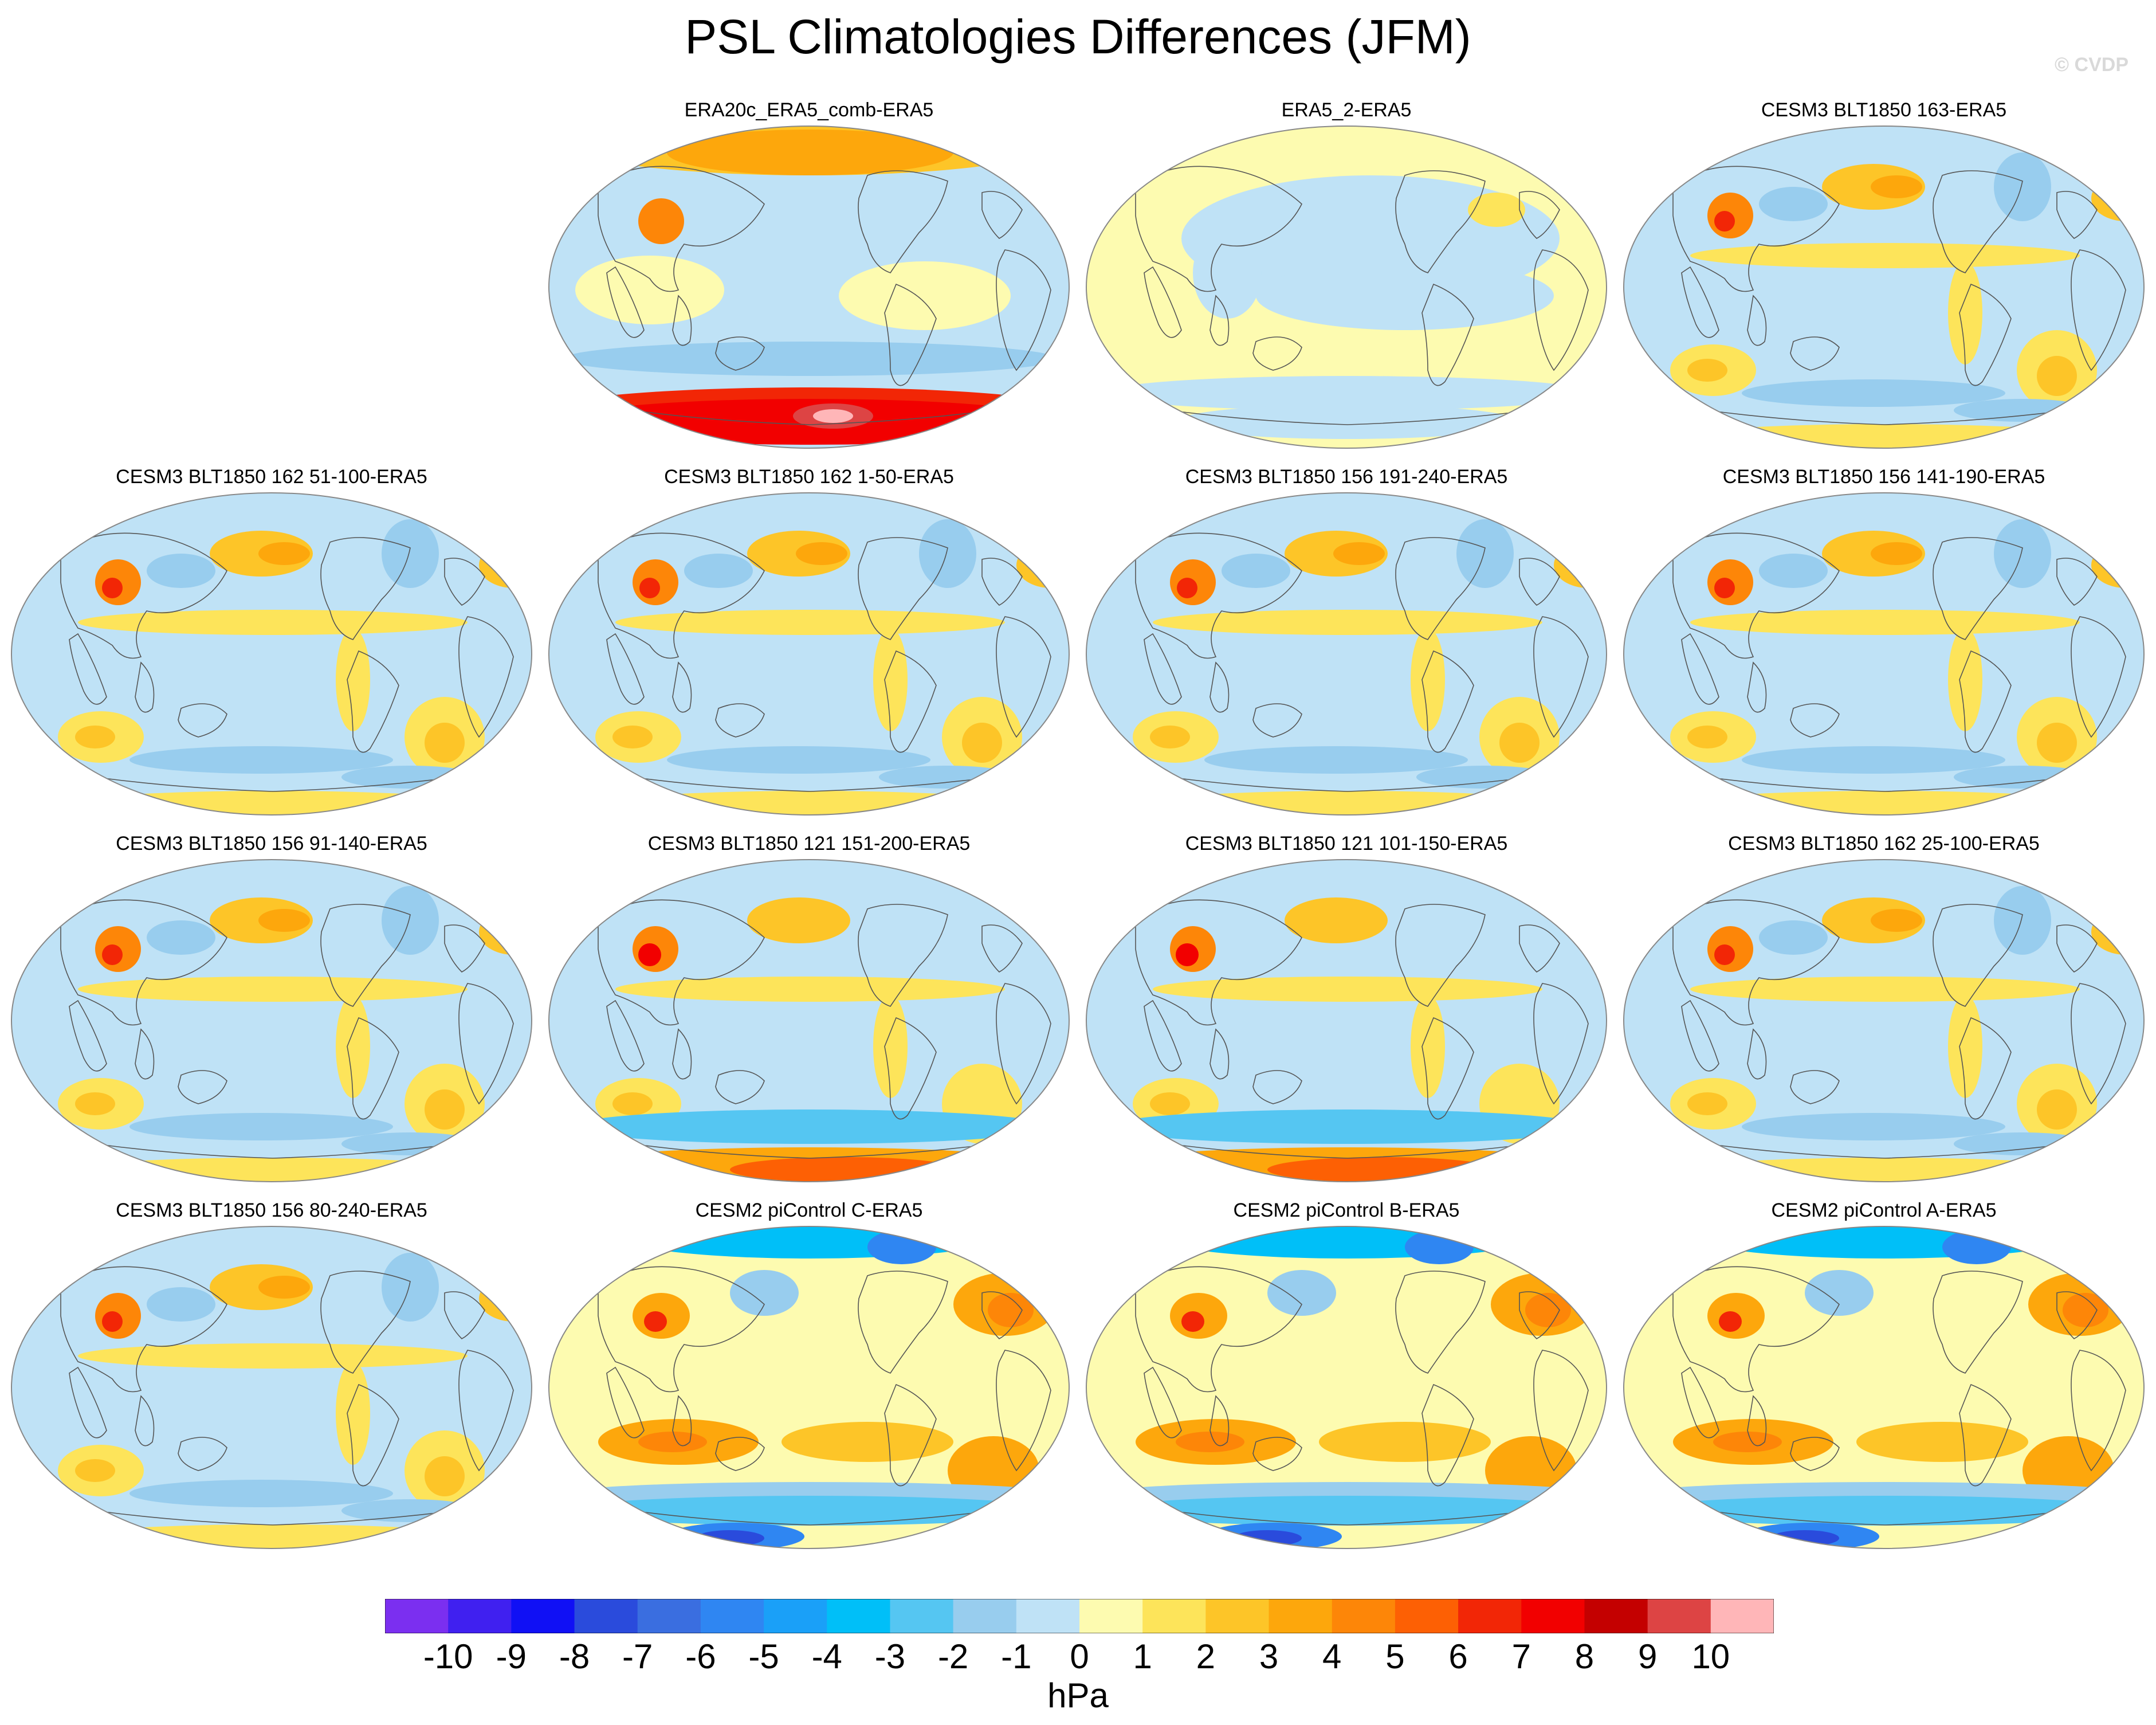  Describe the element at coordinates (574, 1657) in the screenshot. I see `colorbar-tick-label: -8` at that location.